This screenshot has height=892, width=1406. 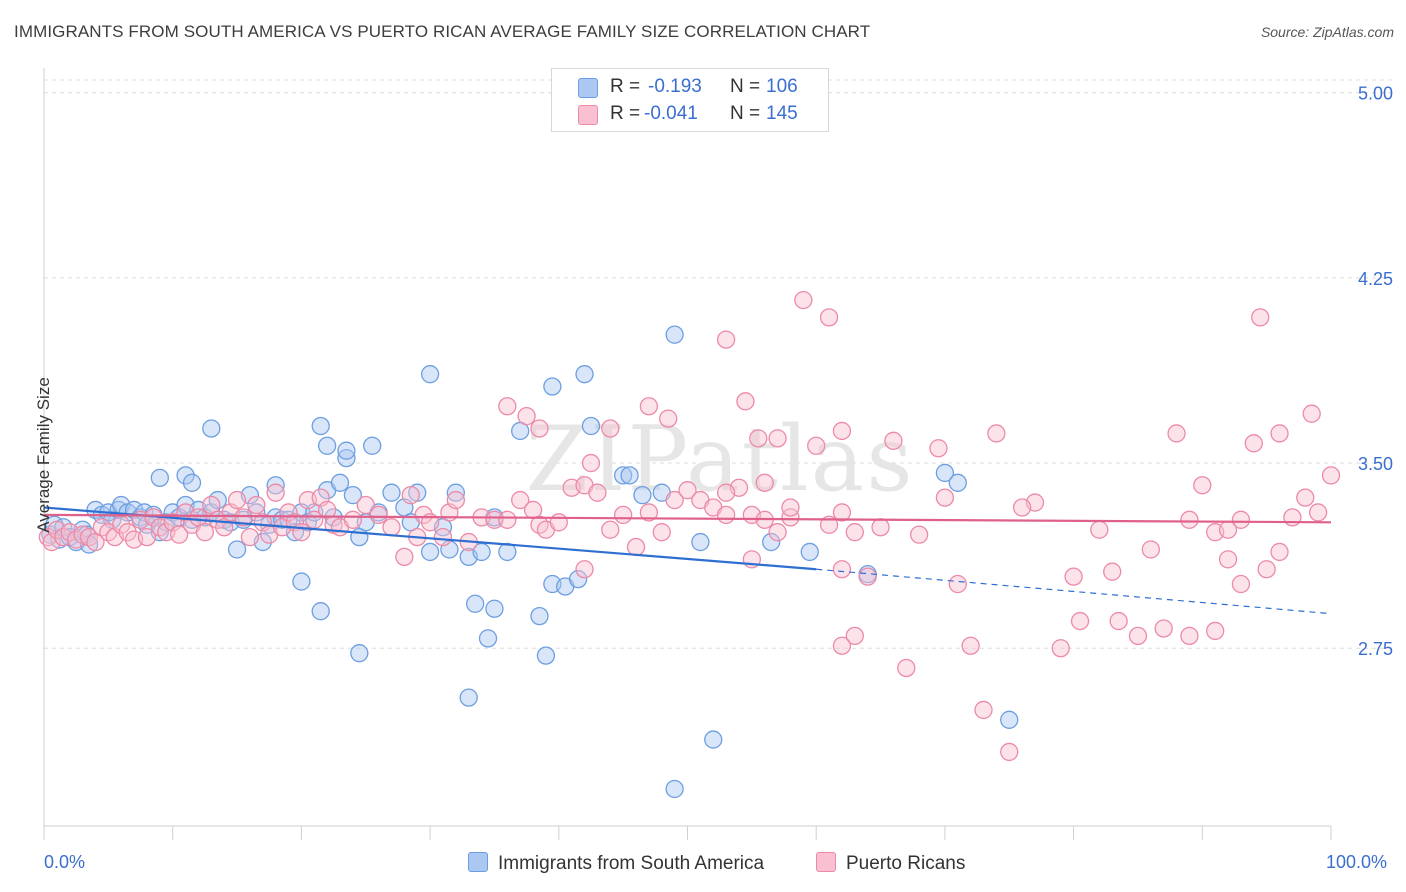 What do you see at coordinates (588, 115) in the screenshot?
I see `legend-swatch-pink` at bounding box center [588, 115].